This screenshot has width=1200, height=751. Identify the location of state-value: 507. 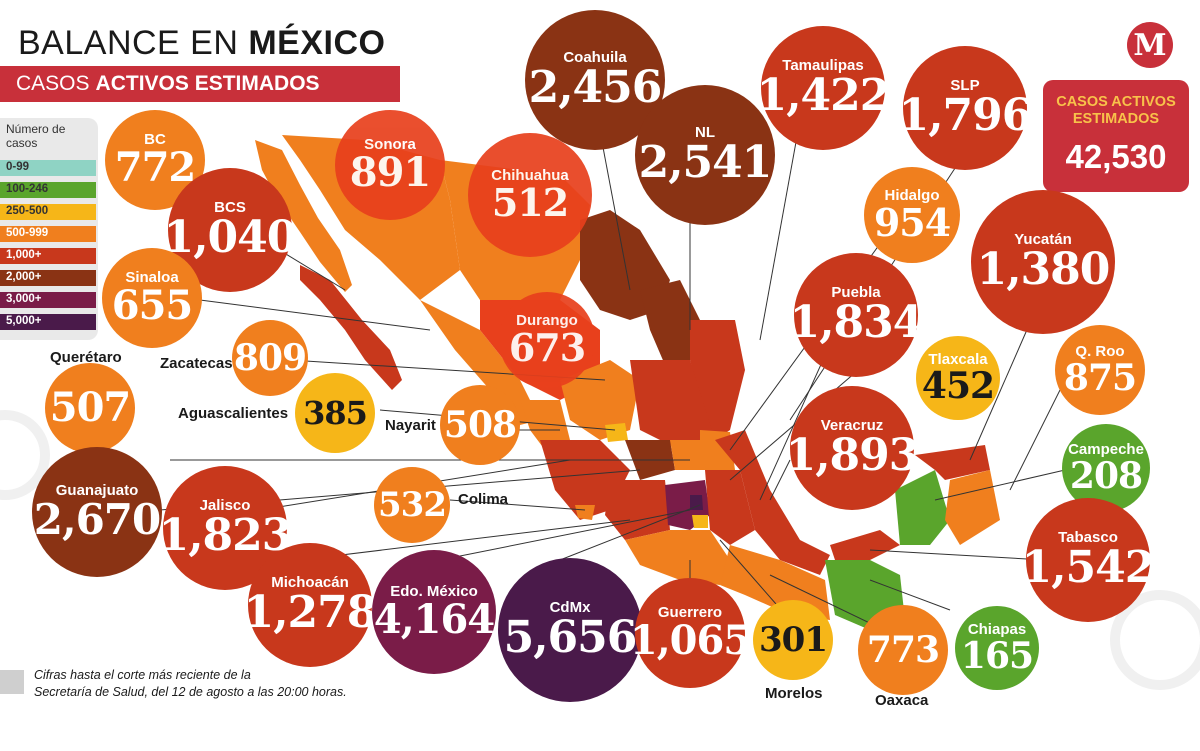
(90, 407).